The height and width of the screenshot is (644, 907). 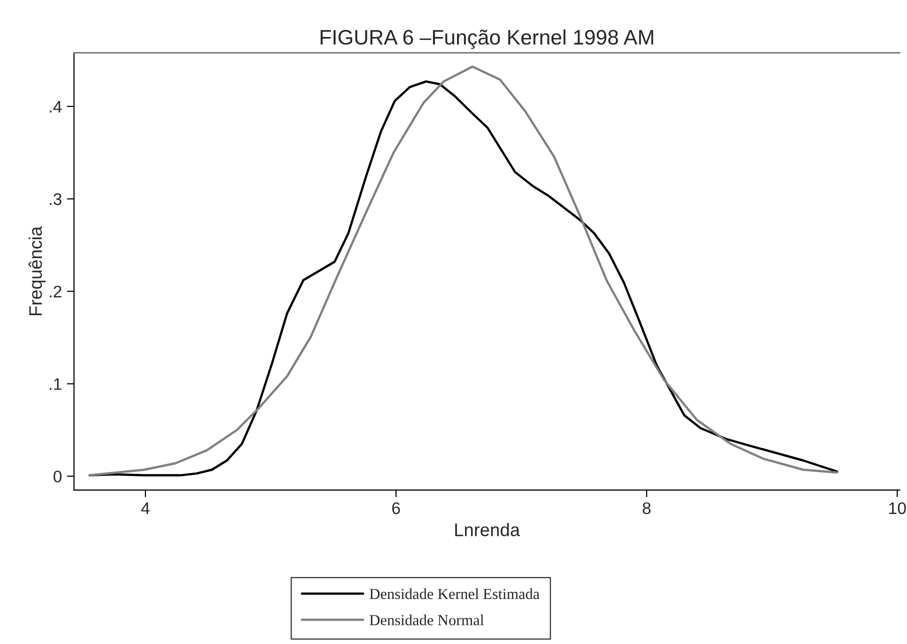 I want to click on x-tick-label: 10, so click(x=897, y=508).